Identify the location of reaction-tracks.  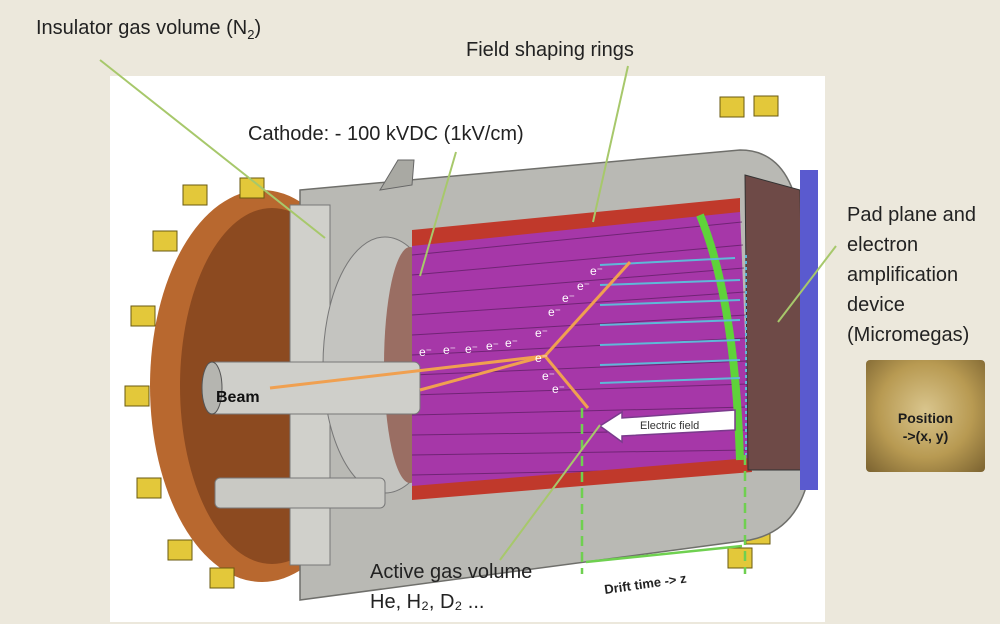
(450, 334).